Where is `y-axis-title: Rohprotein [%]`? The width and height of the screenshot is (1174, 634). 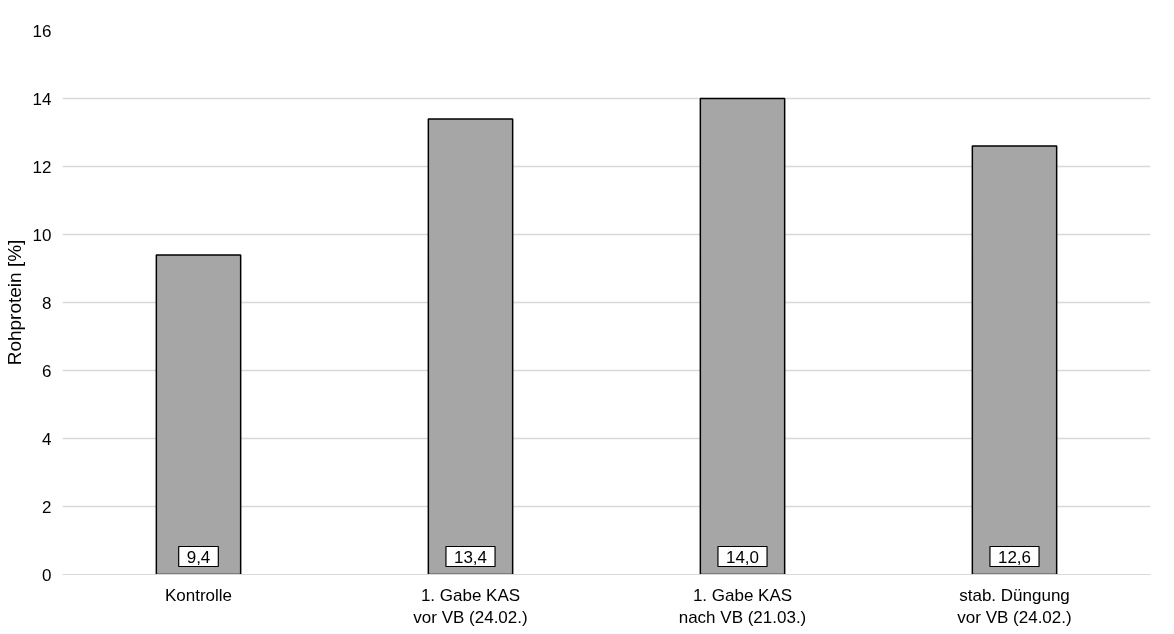 y-axis-title: Rohprotein [%] is located at coordinates (14, 302).